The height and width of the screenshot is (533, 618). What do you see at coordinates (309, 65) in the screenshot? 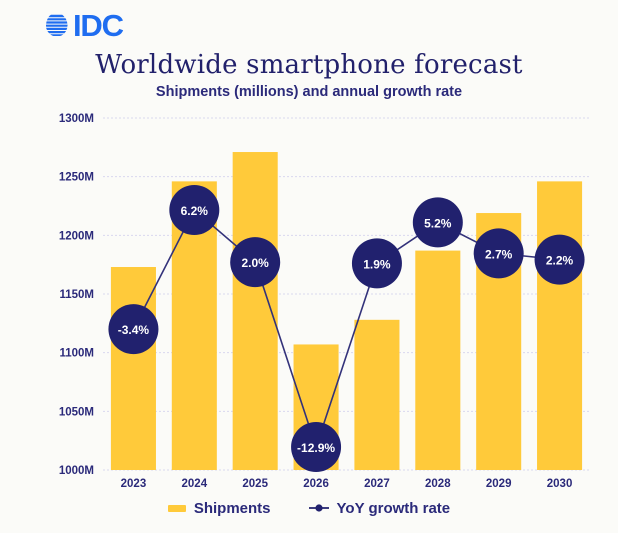
I see `chart-title: Worldwide smartphone forecast` at bounding box center [309, 65].